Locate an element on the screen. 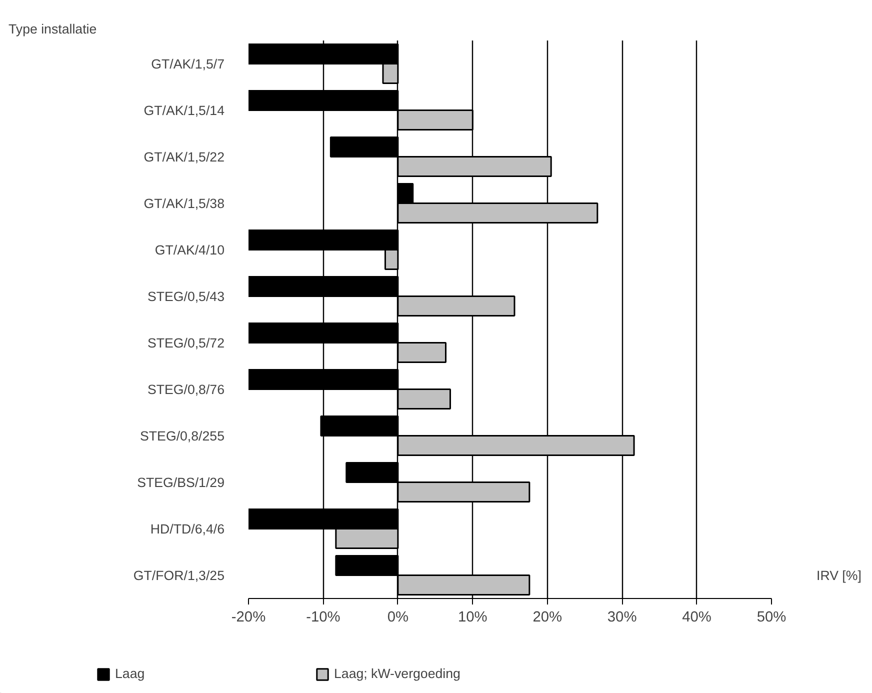 The width and height of the screenshot is (872, 693). y-tick-label: STEG/0,8/76 is located at coordinates (185, 389).